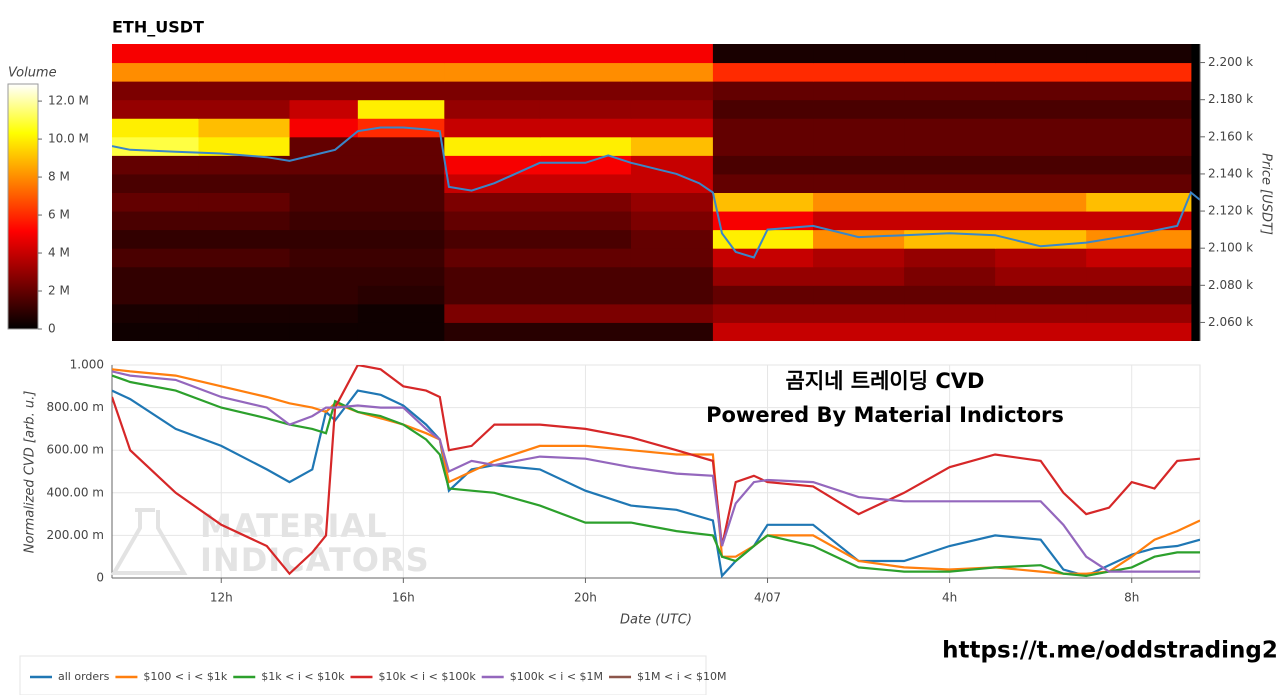 The height and width of the screenshot is (695, 1280). I want to click on y-tick-label: 1.000, so click(87, 365).